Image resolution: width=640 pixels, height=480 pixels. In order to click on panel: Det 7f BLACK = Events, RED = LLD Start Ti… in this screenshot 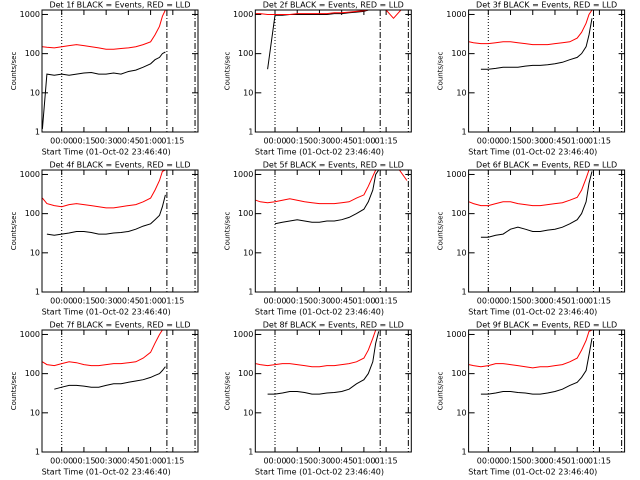, I will do `click(104, 399)`.